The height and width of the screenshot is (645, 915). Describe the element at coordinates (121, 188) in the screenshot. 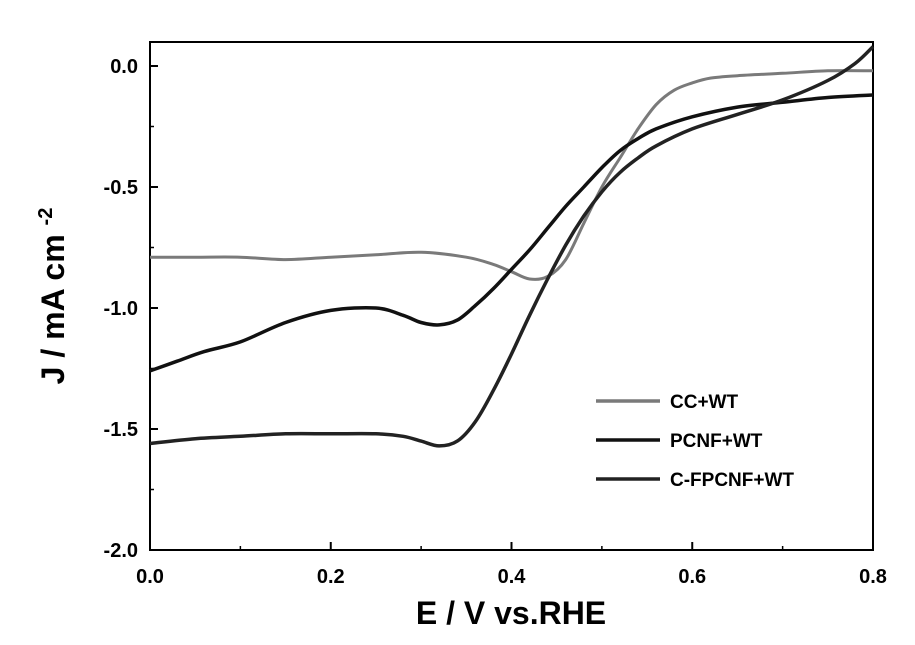

I see `y-tick-label: -0.5` at that location.